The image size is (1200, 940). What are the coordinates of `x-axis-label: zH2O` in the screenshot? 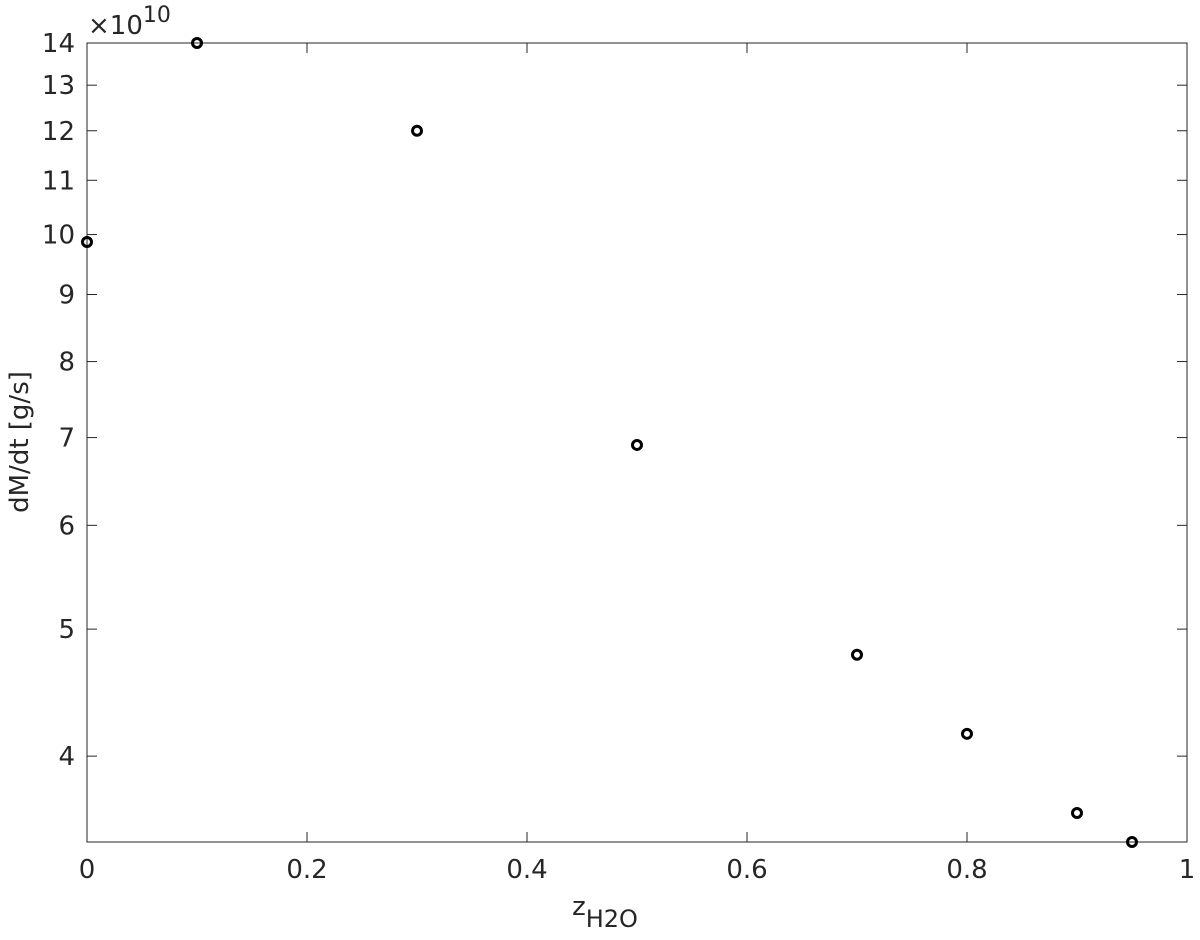 It's located at (605, 912).